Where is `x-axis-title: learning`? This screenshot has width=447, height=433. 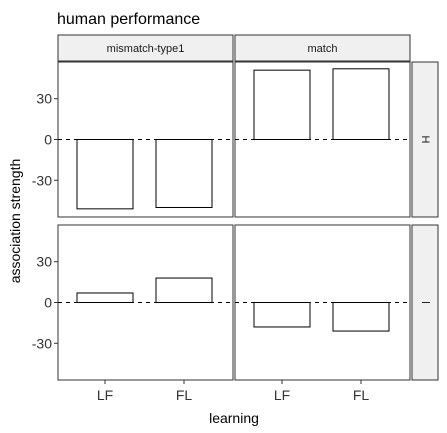 x-axis-title: learning is located at coordinates (234, 418).